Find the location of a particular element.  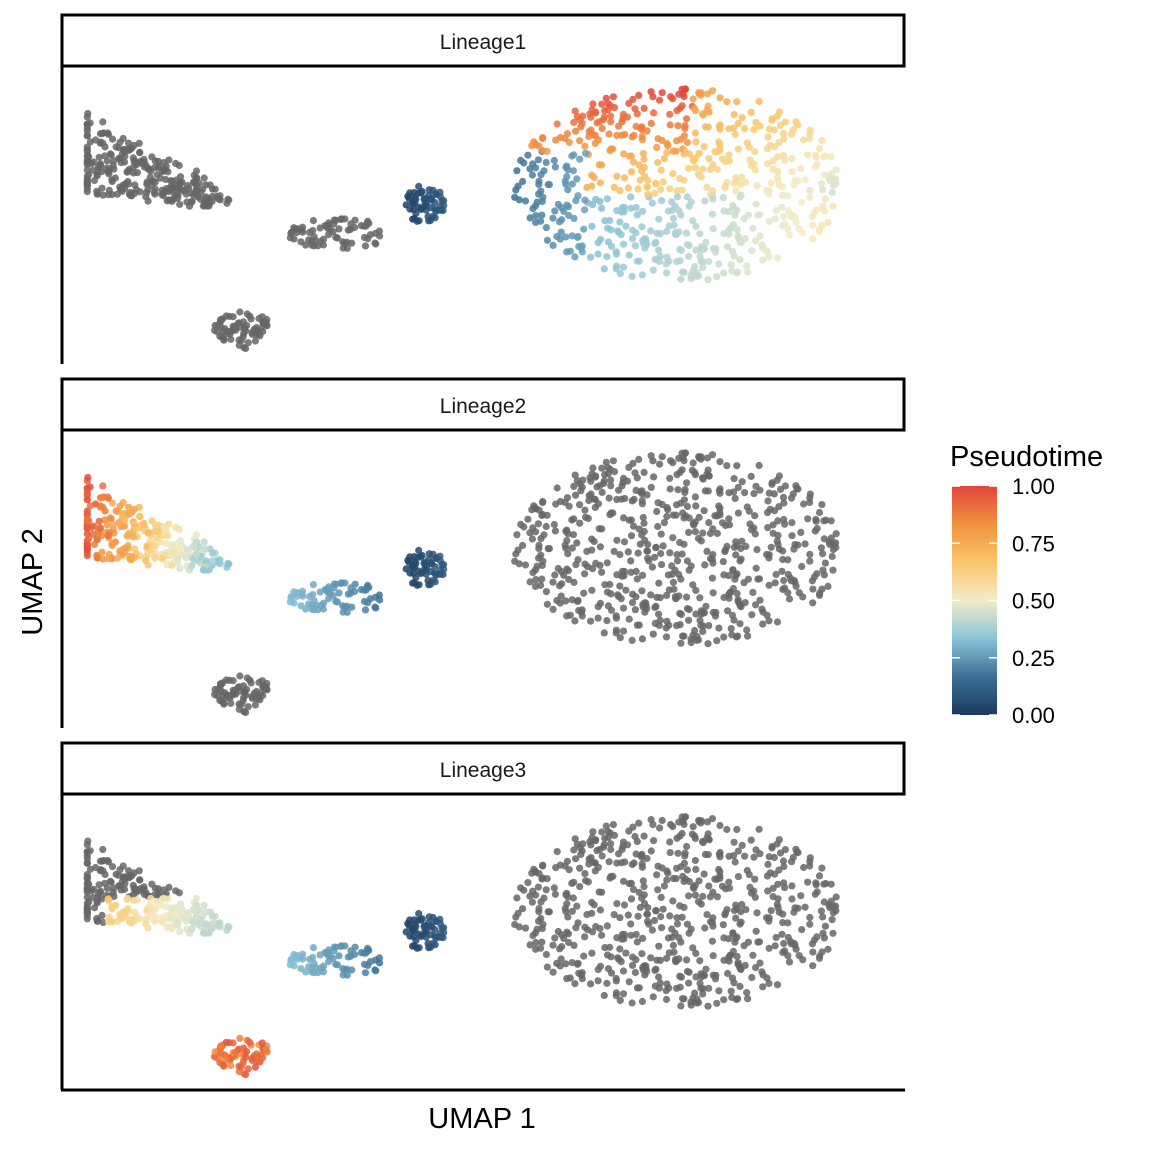

facet-title-lineage1: Lineage1 is located at coordinates (483, 42).